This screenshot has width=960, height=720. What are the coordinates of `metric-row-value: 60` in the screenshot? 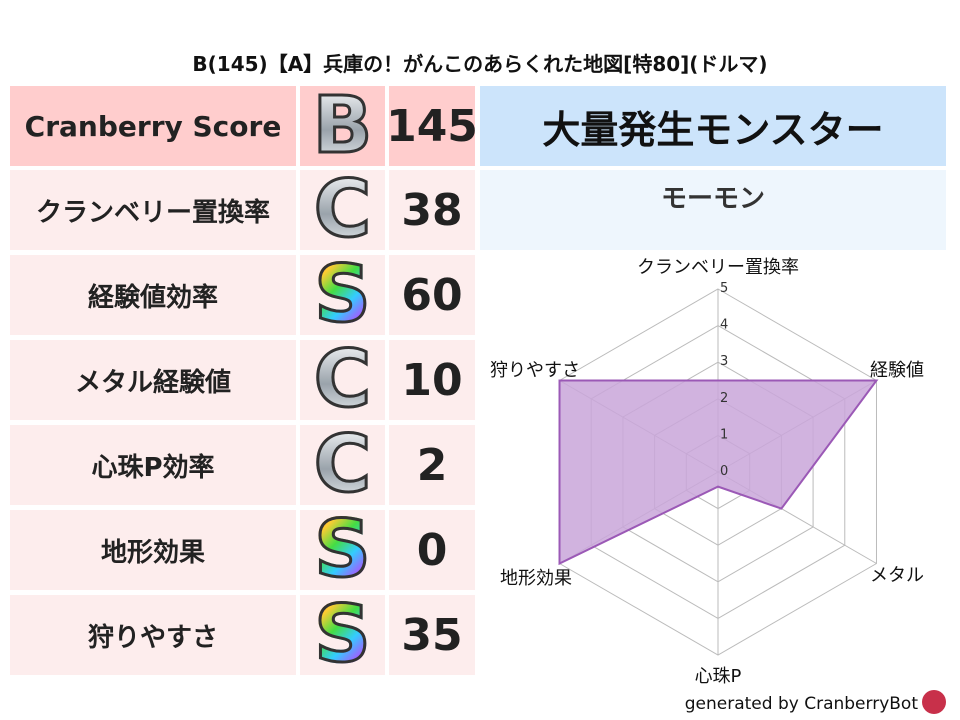 It's located at (432, 295).